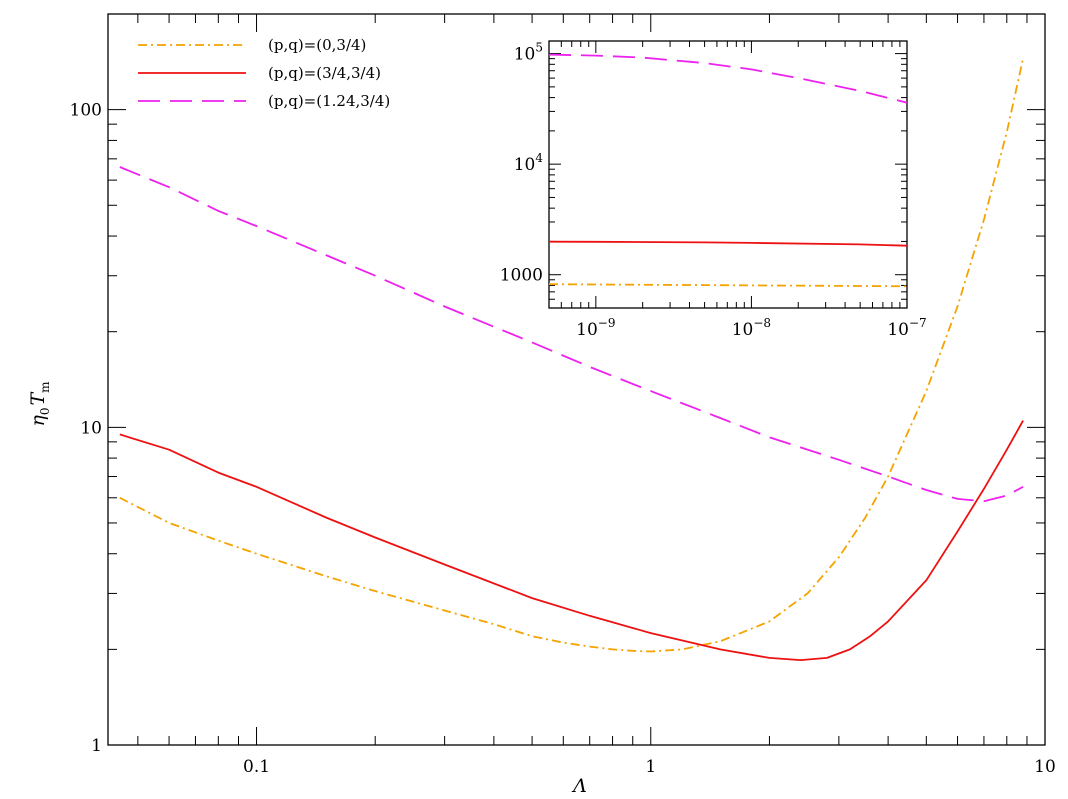 The image size is (1068, 799). What do you see at coordinates (256, 767) in the screenshot?
I see `main-x-tick-label: 0.1` at bounding box center [256, 767].